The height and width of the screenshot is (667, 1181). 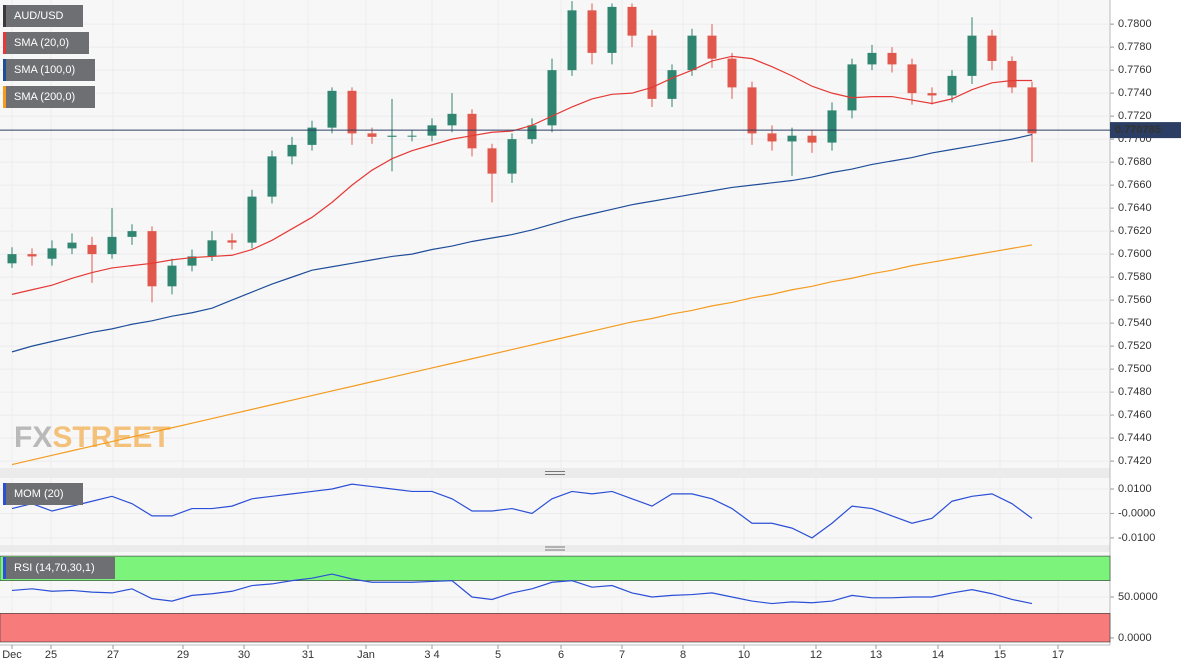 What do you see at coordinates (308, 655) in the screenshot?
I see `x-tick-label: 31` at bounding box center [308, 655].